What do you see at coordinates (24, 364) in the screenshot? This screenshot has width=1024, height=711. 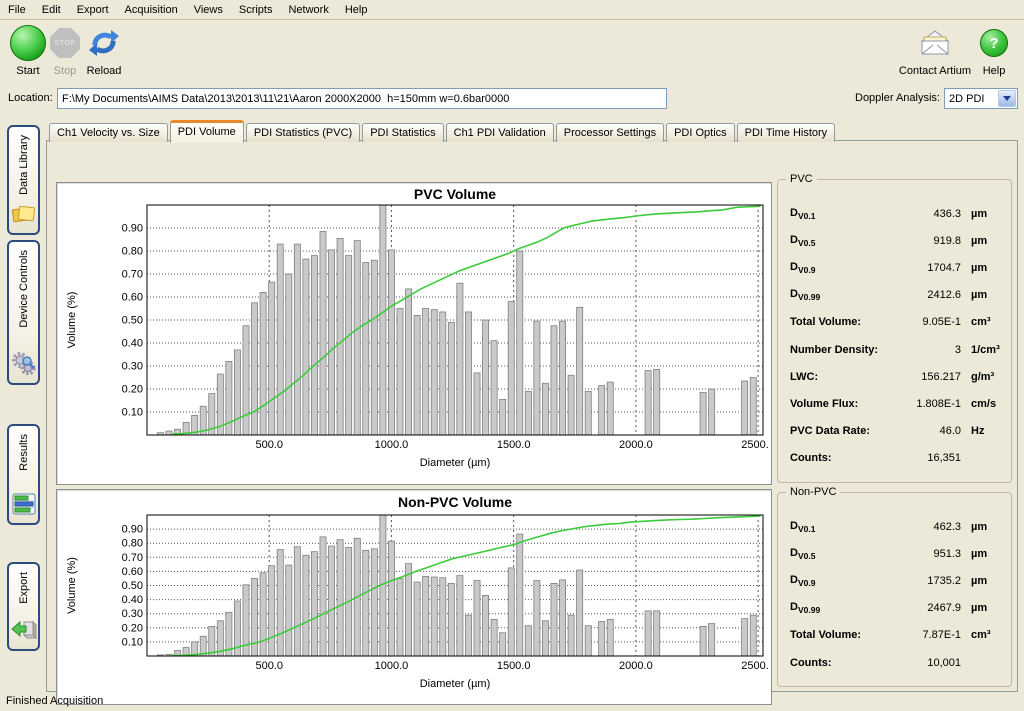 I see `gears-icon` at bounding box center [24, 364].